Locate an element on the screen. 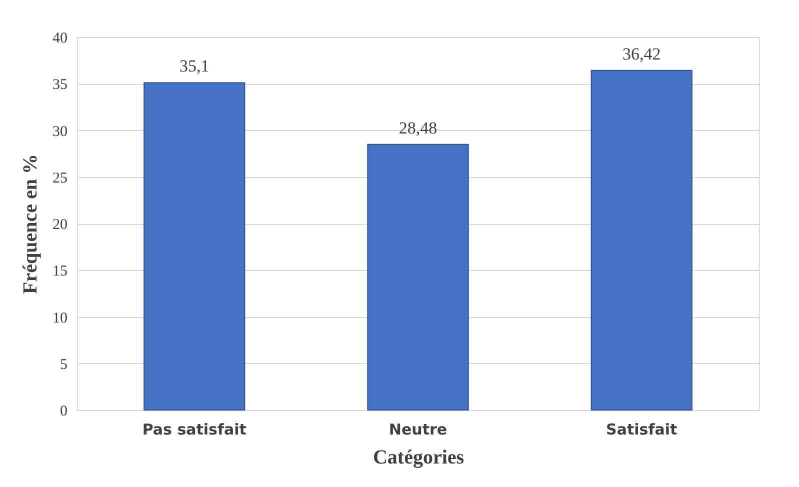 The image size is (799, 487). x-tick-label: Satisfait is located at coordinates (642, 429).